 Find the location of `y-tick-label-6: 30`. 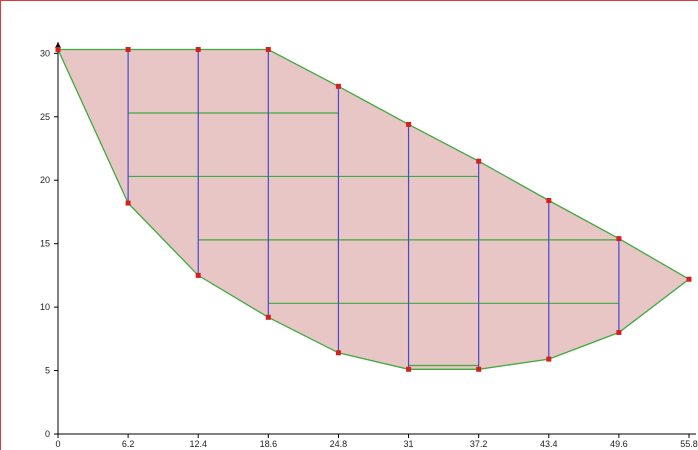

y-tick-label-6: 30 is located at coordinates (45, 53).